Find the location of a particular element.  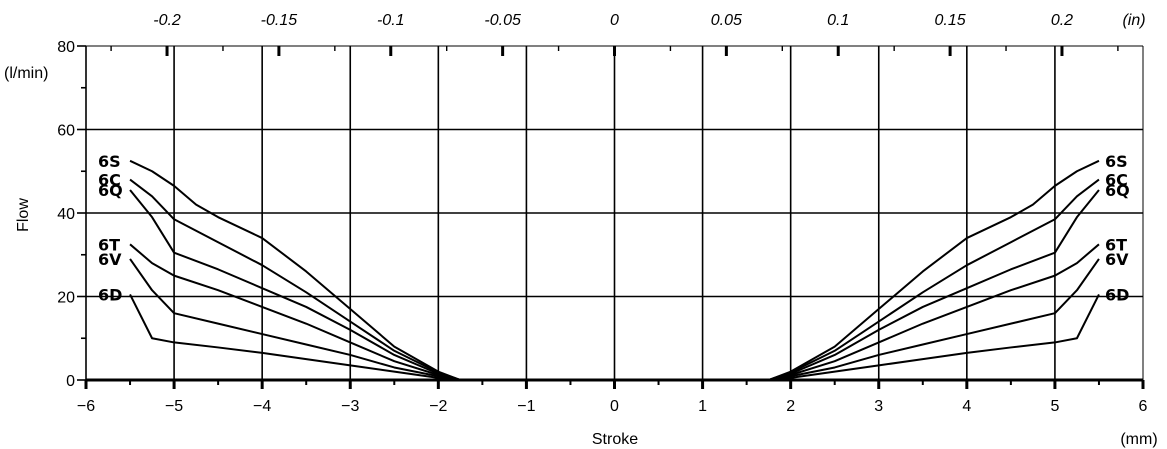

series-label-left-6t: 6T is located at coordinates (109, 244).